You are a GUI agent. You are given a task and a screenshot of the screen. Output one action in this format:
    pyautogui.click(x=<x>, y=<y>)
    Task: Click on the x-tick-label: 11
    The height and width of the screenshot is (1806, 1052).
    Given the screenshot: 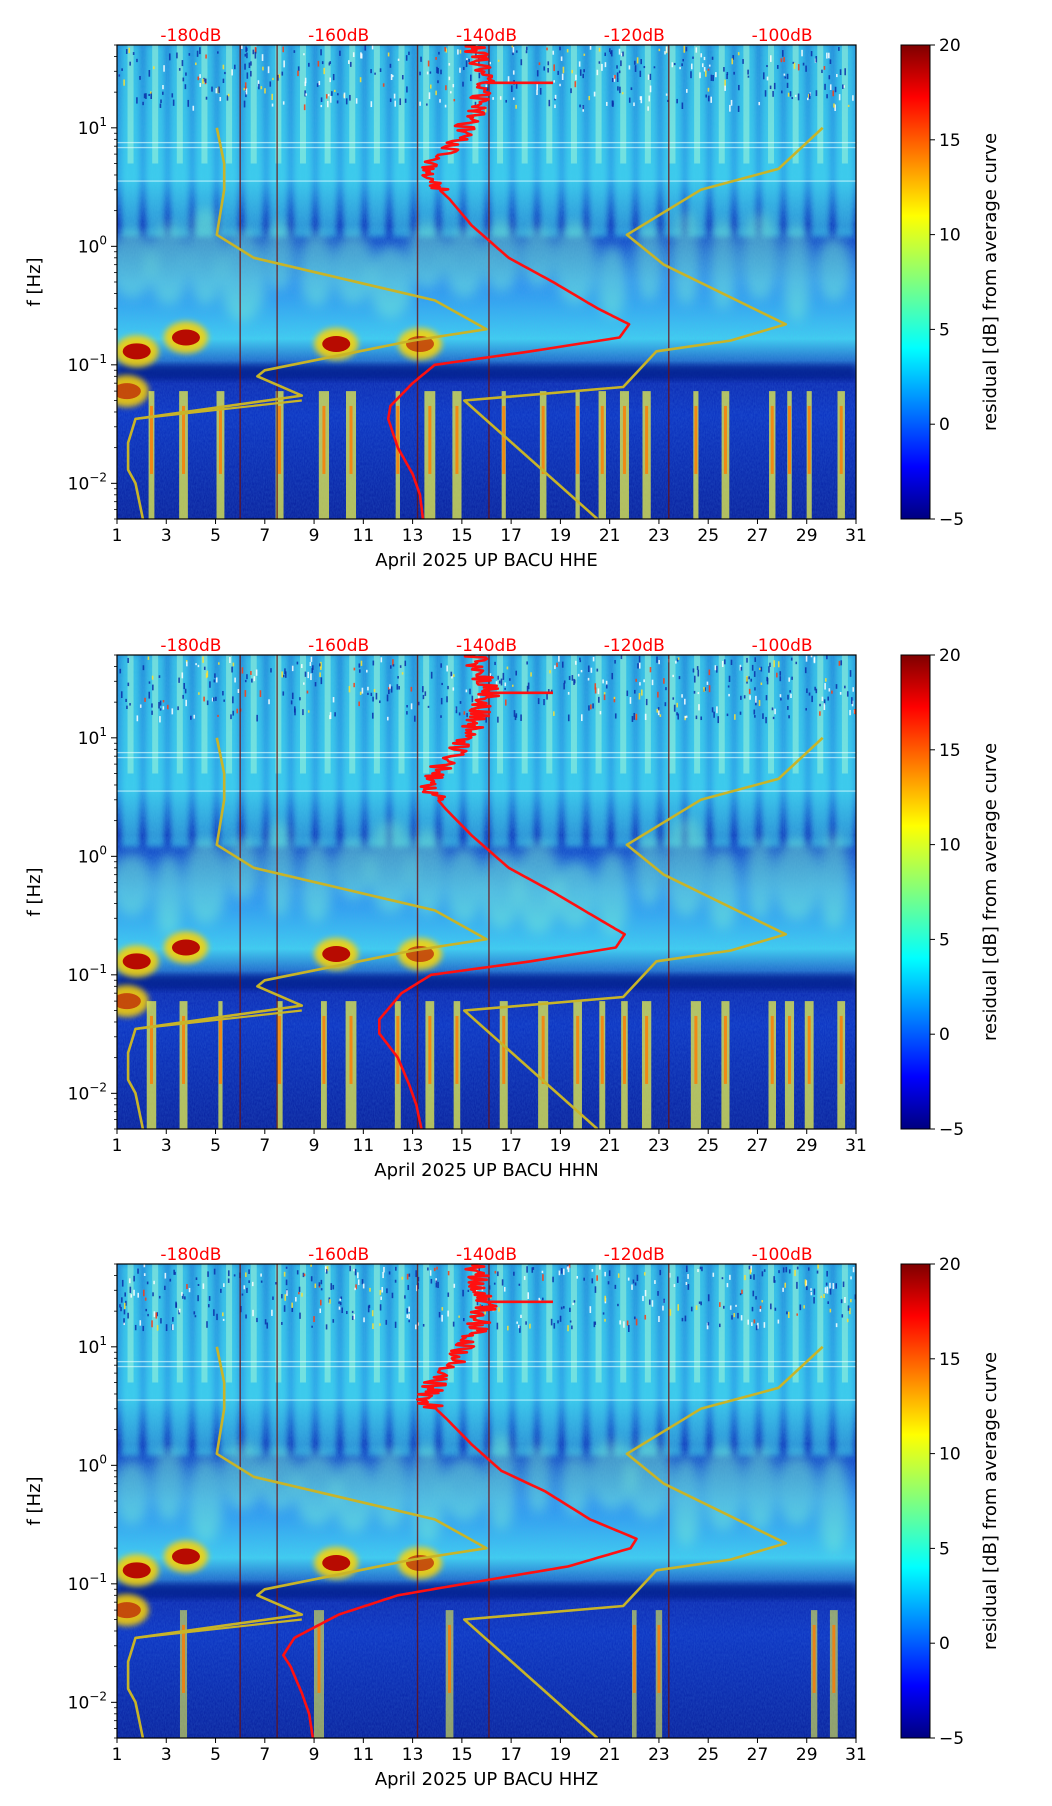 What is the action you would take?
    pyautogui.click(x=364, y=536)
    